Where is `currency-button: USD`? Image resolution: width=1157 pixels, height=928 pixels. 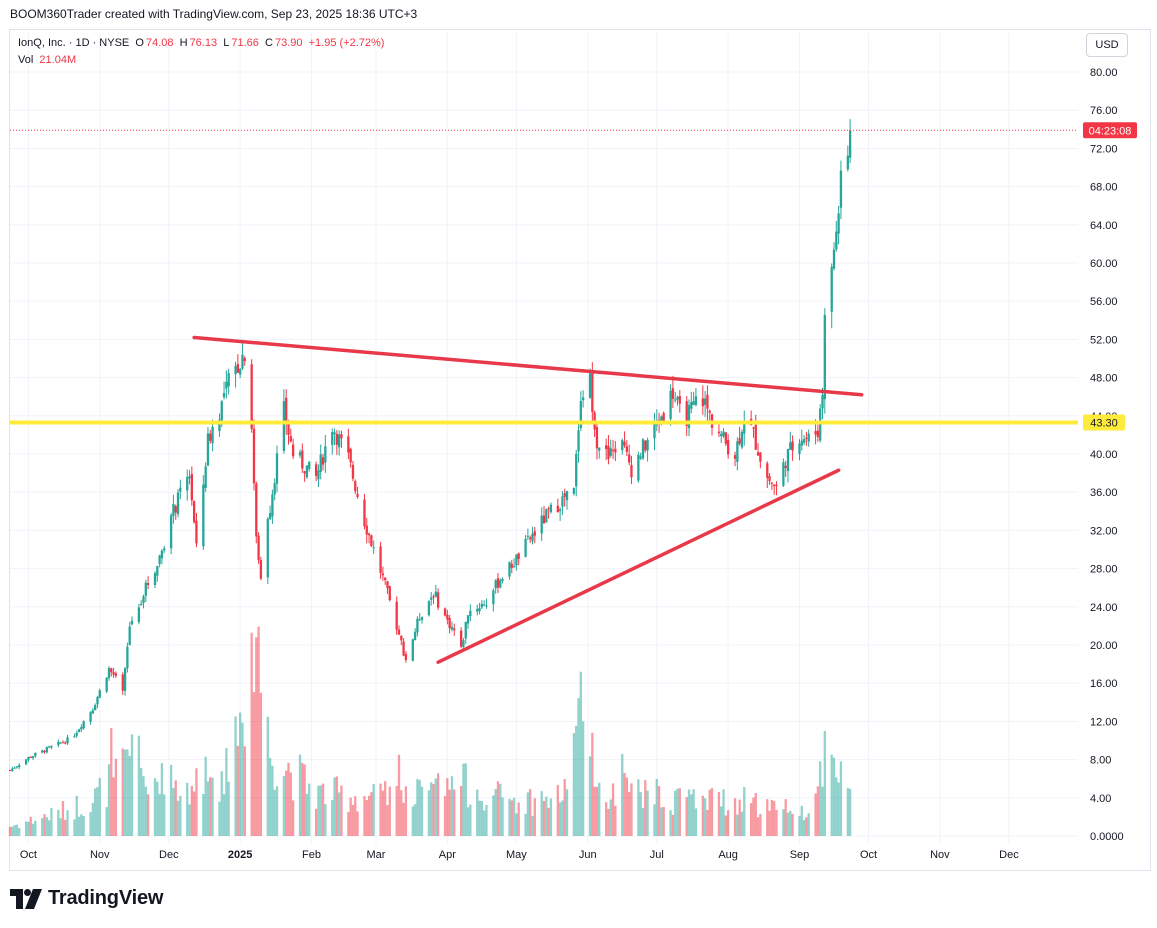
currency-button: USD is located at coordinates (1107, 45).